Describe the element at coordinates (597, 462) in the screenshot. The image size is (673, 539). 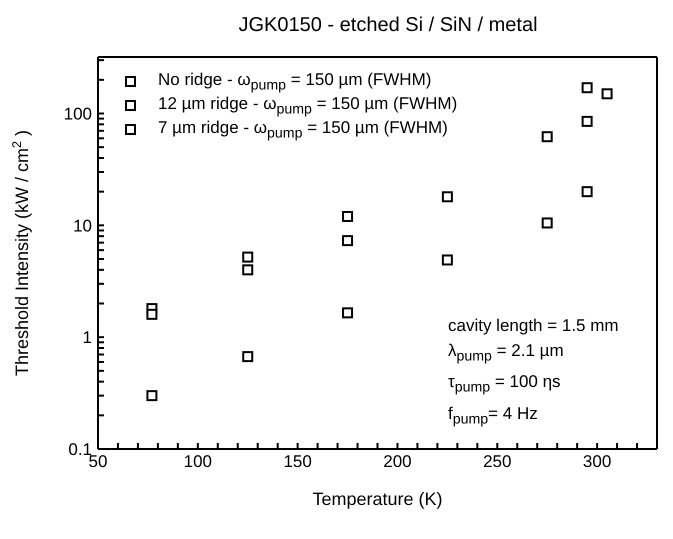
I see `x-tick-label: 300` at that location.